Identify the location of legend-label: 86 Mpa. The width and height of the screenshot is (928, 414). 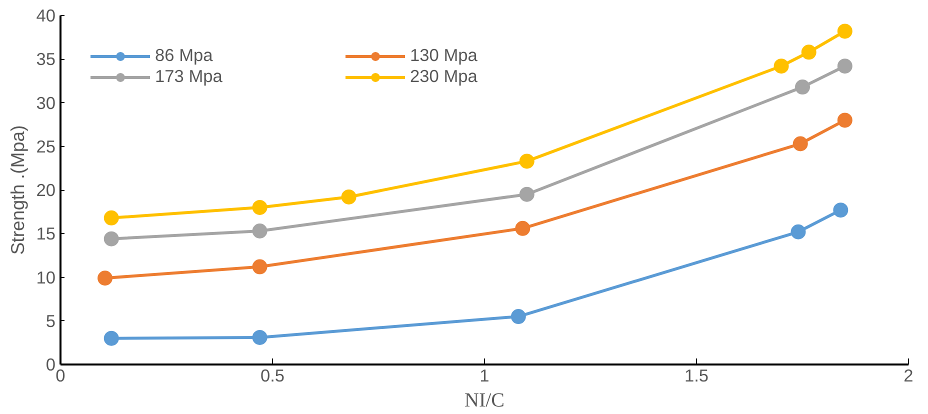
(184, 55).